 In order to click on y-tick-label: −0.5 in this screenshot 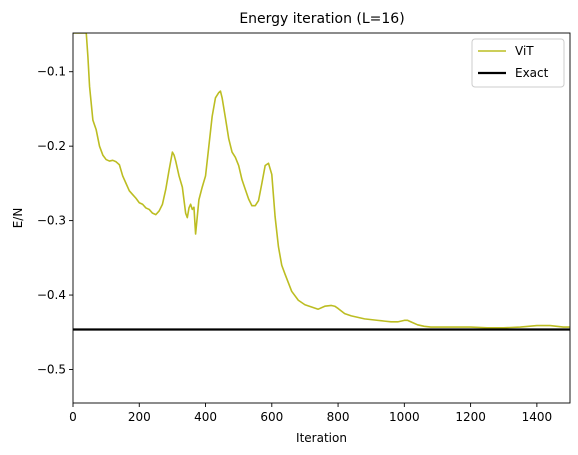, I will do `click(51, 369)`.